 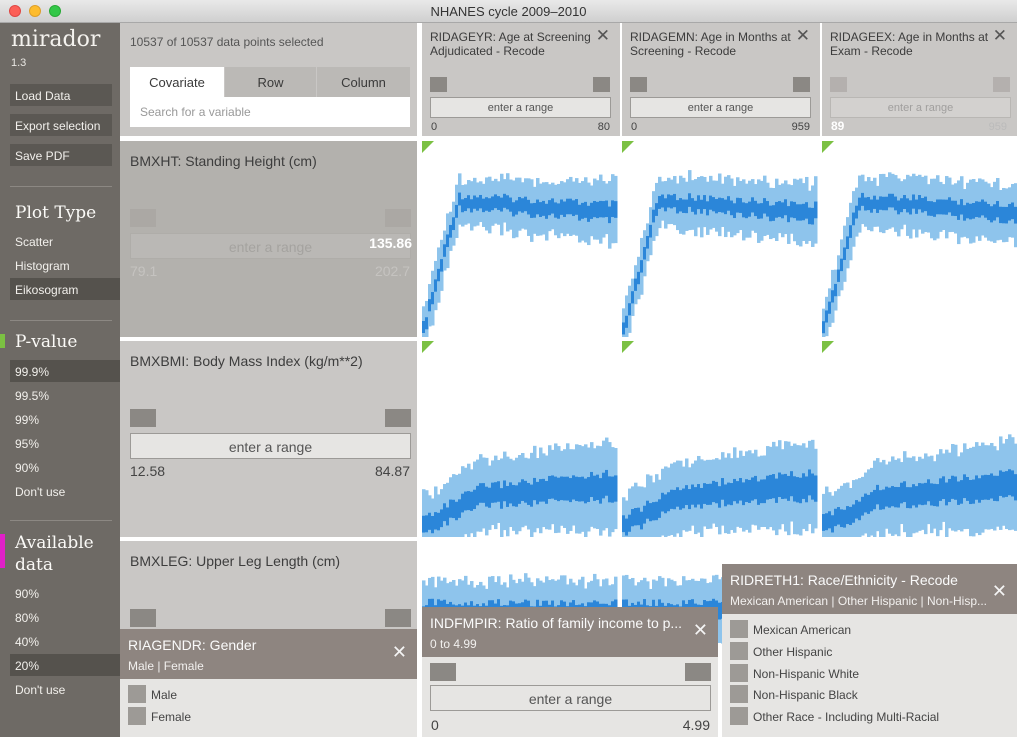 What do you see at coordinates (27, 444) in the screenshot?
I see `pvalue-option: 95%` at bounding box center [27, 444].